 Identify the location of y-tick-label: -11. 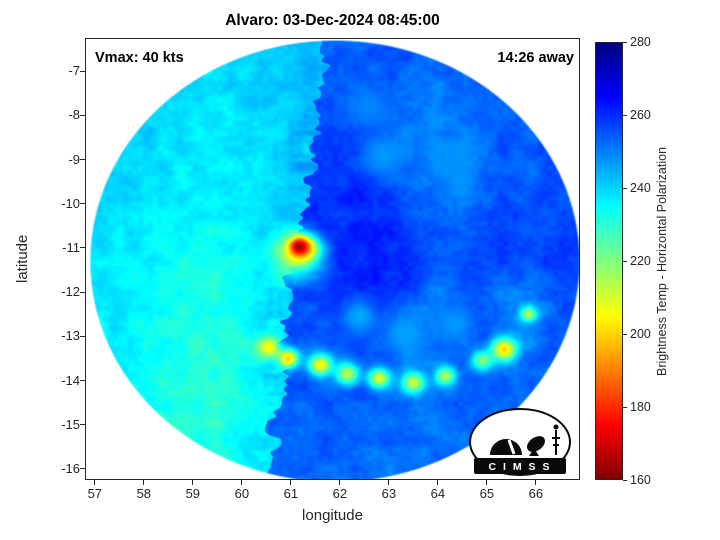
(71, 247).